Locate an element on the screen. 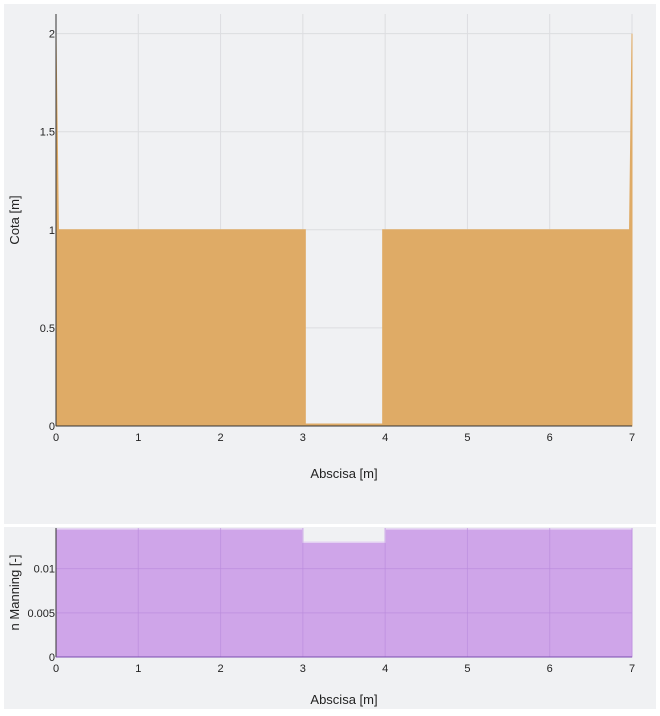 The image size is (660, 716). y-tick-label: 0.5 is located at coordinates (47, 329).